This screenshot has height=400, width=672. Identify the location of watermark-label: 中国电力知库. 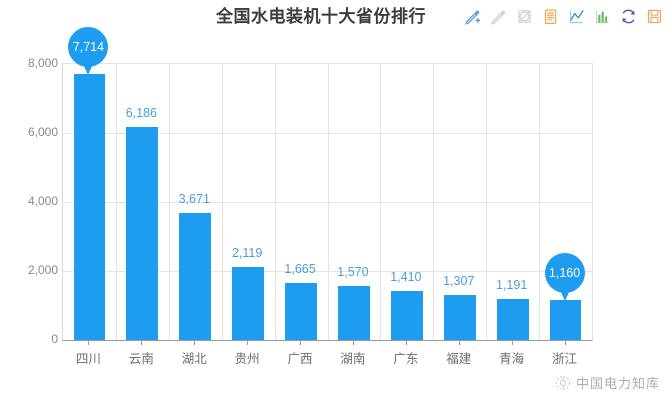
(617, 383).